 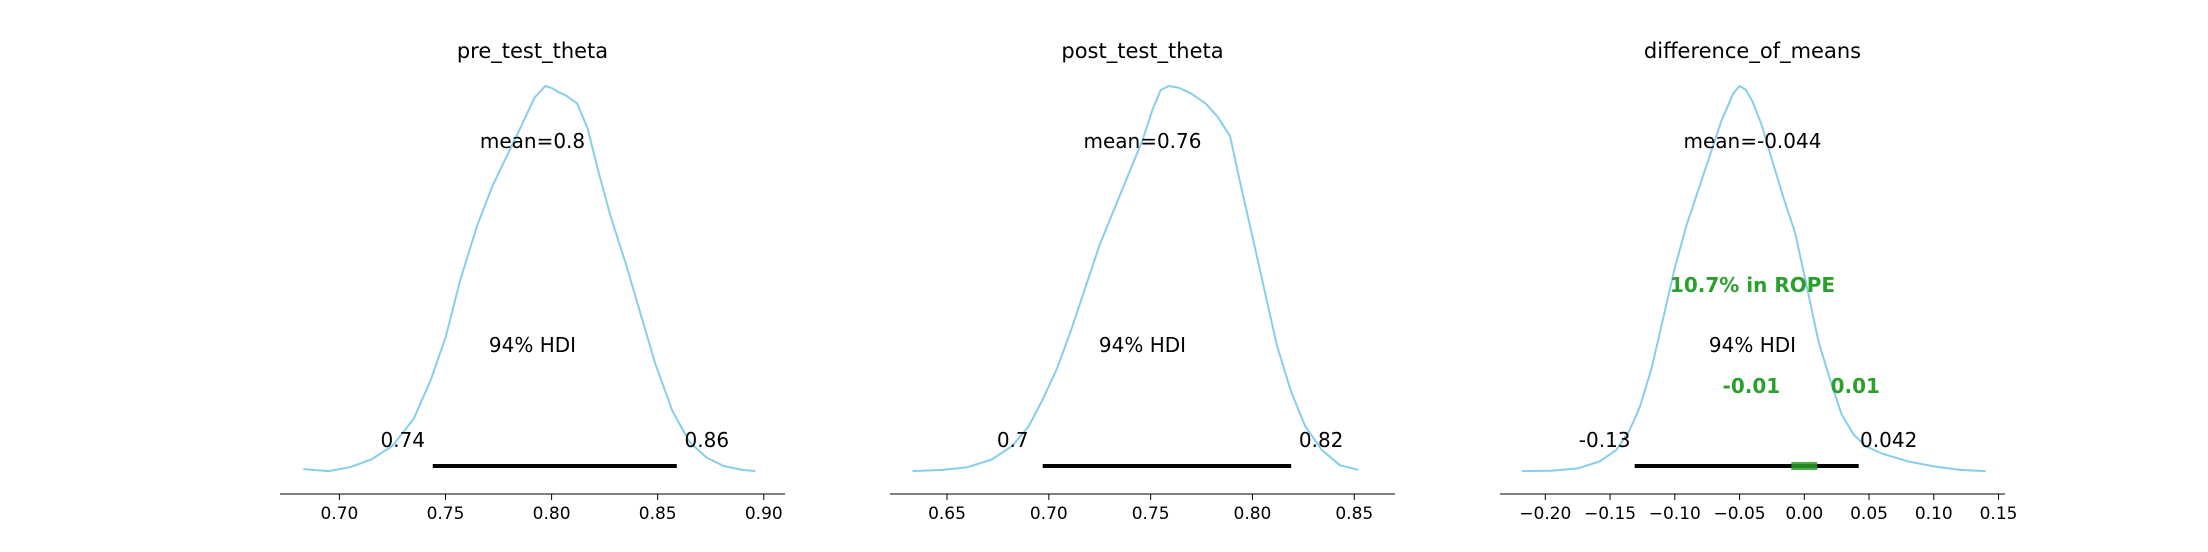 What do you see at coordinates (1013, 440) in the screenshot?
I see `hdi-lower-label: 0.7` at bounding box center [1013, 440].